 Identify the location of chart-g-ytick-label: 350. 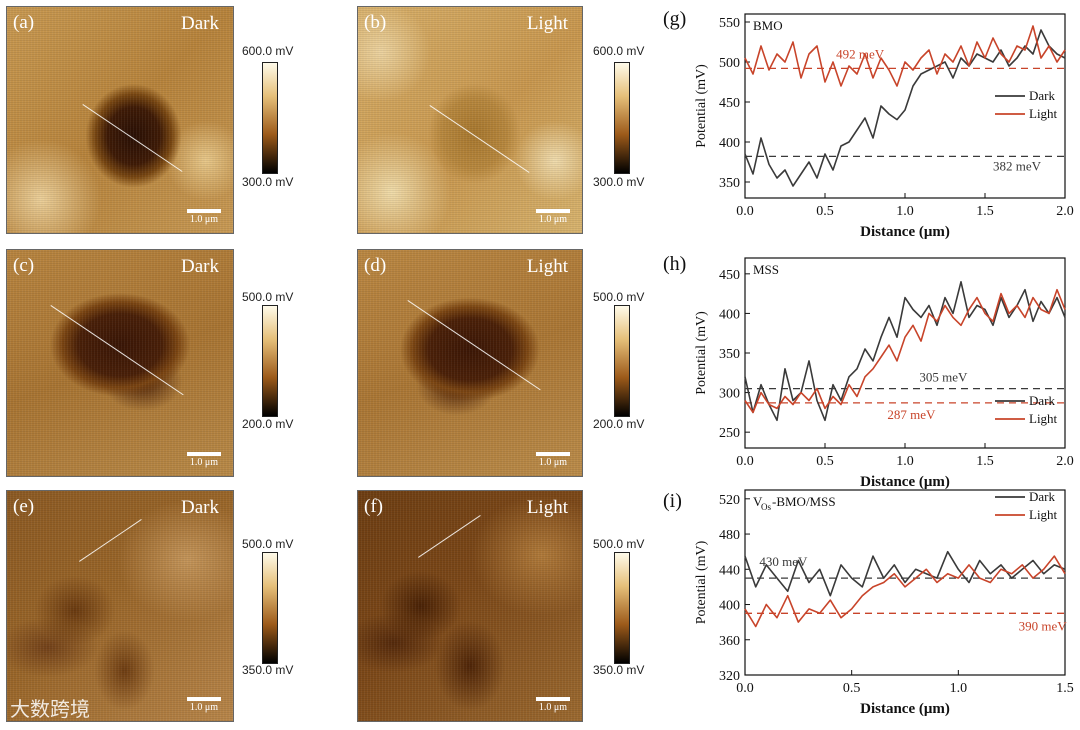
(729, 183).